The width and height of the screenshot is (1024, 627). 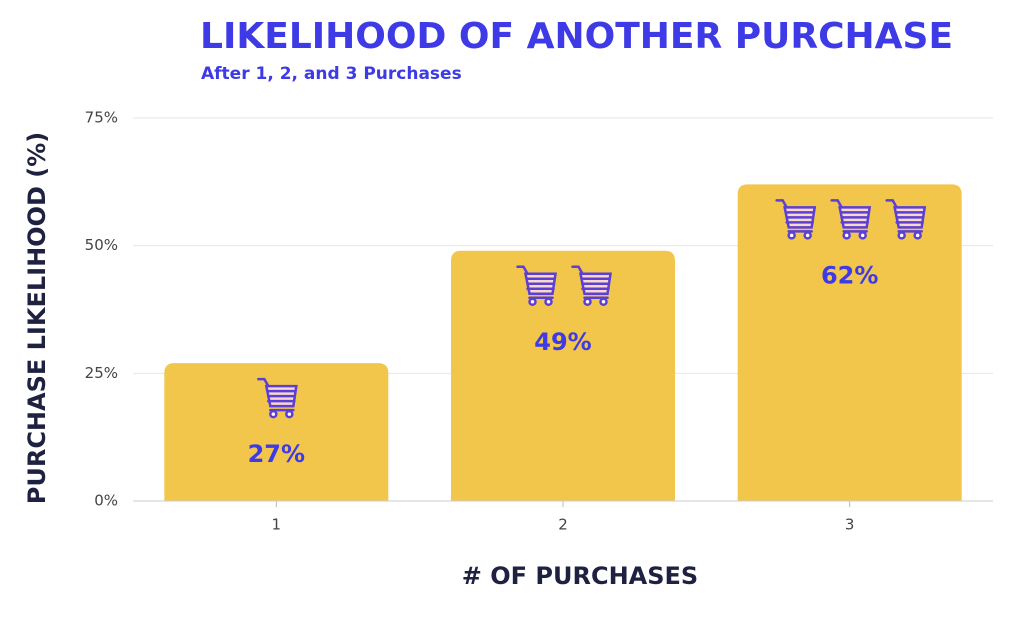 I want to click on y-tick-label: 0%, so click(x=106, y=501).